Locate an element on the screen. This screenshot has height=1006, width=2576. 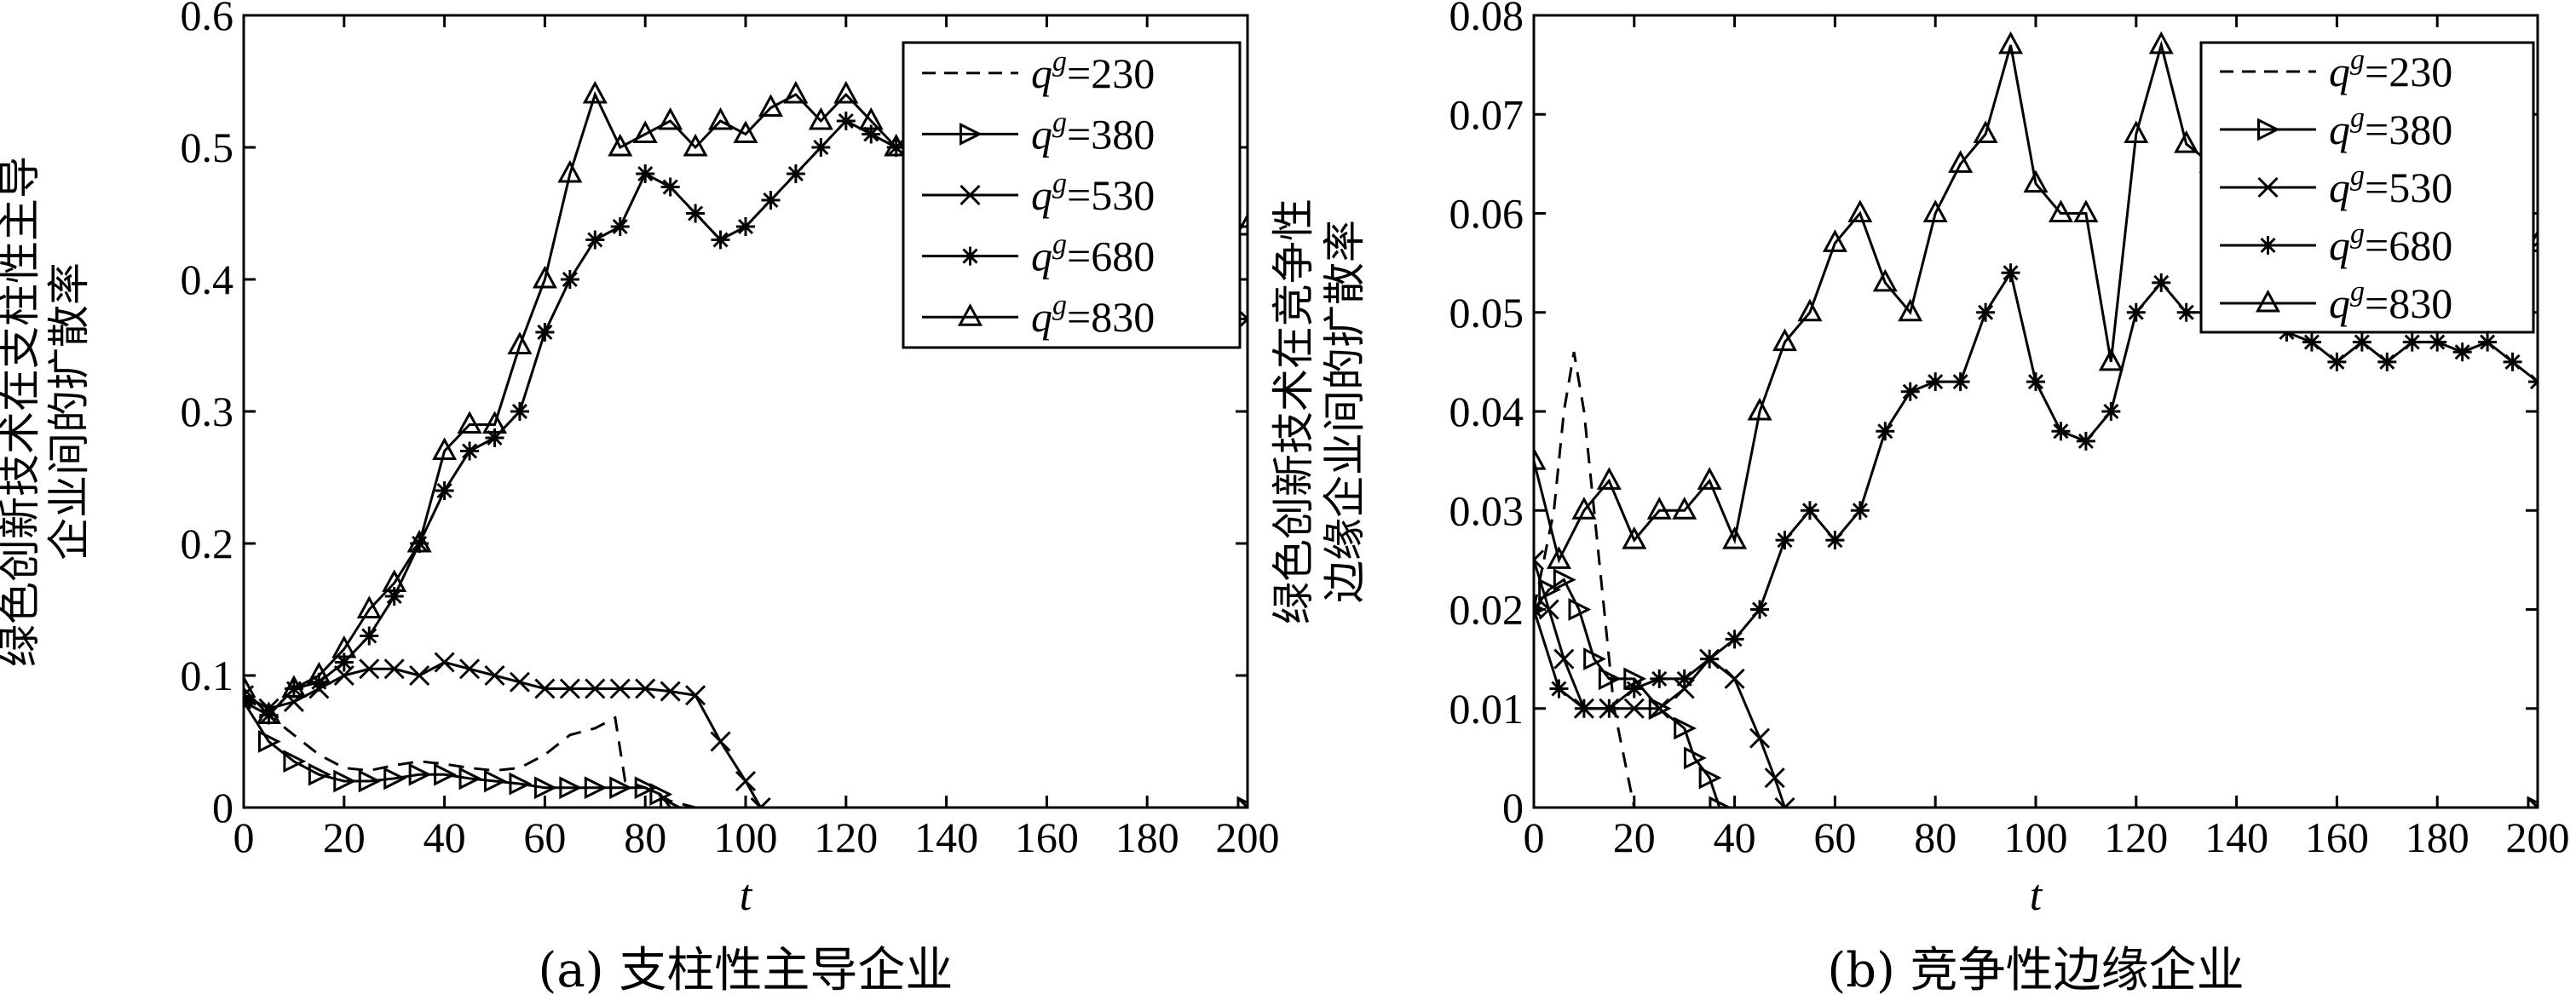
x-tick-label: 60 is located at coordinates (1834, 837).